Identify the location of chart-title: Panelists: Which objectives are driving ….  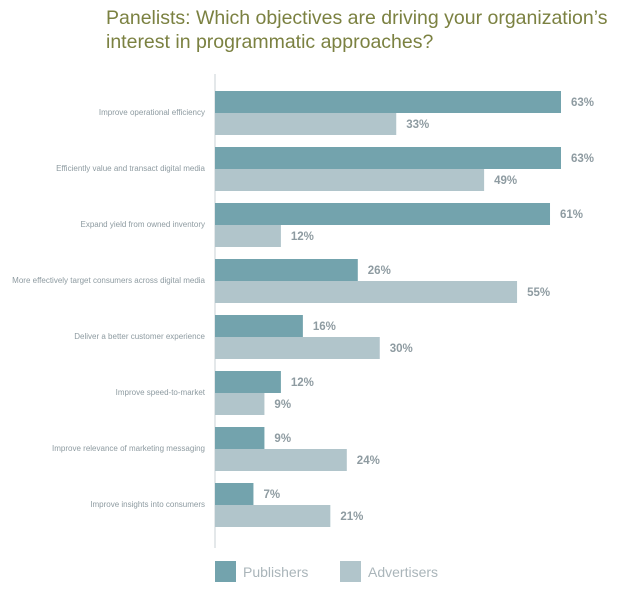
(357, 30).